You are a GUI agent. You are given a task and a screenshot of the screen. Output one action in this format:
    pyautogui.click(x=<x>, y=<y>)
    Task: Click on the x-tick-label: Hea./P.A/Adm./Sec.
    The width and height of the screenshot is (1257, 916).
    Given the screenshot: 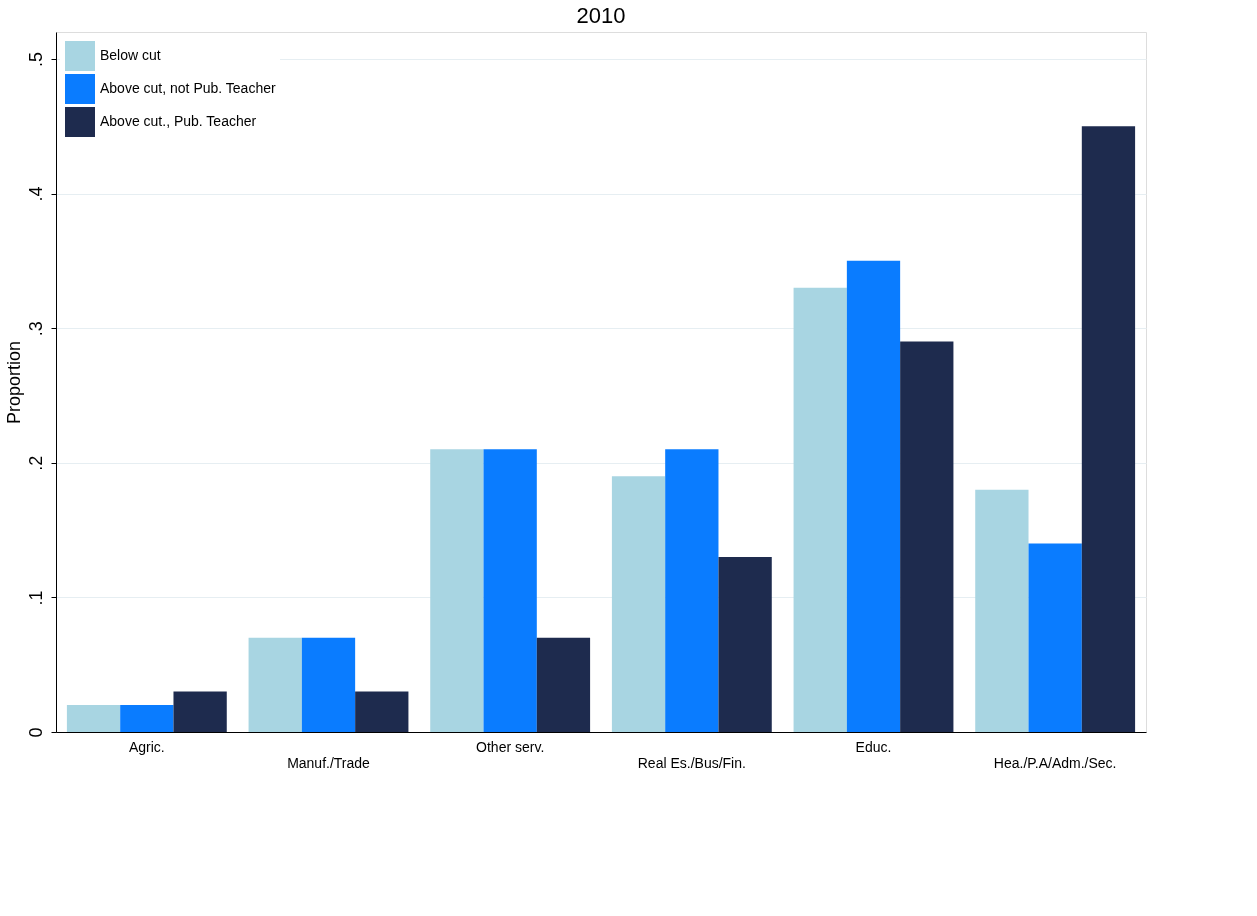 What is the action you would take?
    pyautogui.click(x=1055, y=762)
    